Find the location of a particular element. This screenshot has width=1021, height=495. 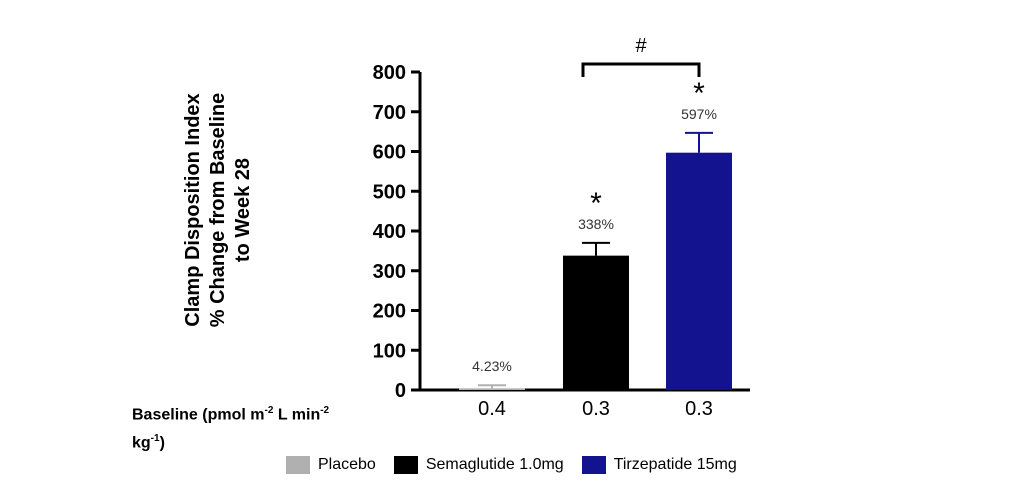

legend-item-semaglutide: Semaglutide 1.0mg is located at coordinates (478, 465).